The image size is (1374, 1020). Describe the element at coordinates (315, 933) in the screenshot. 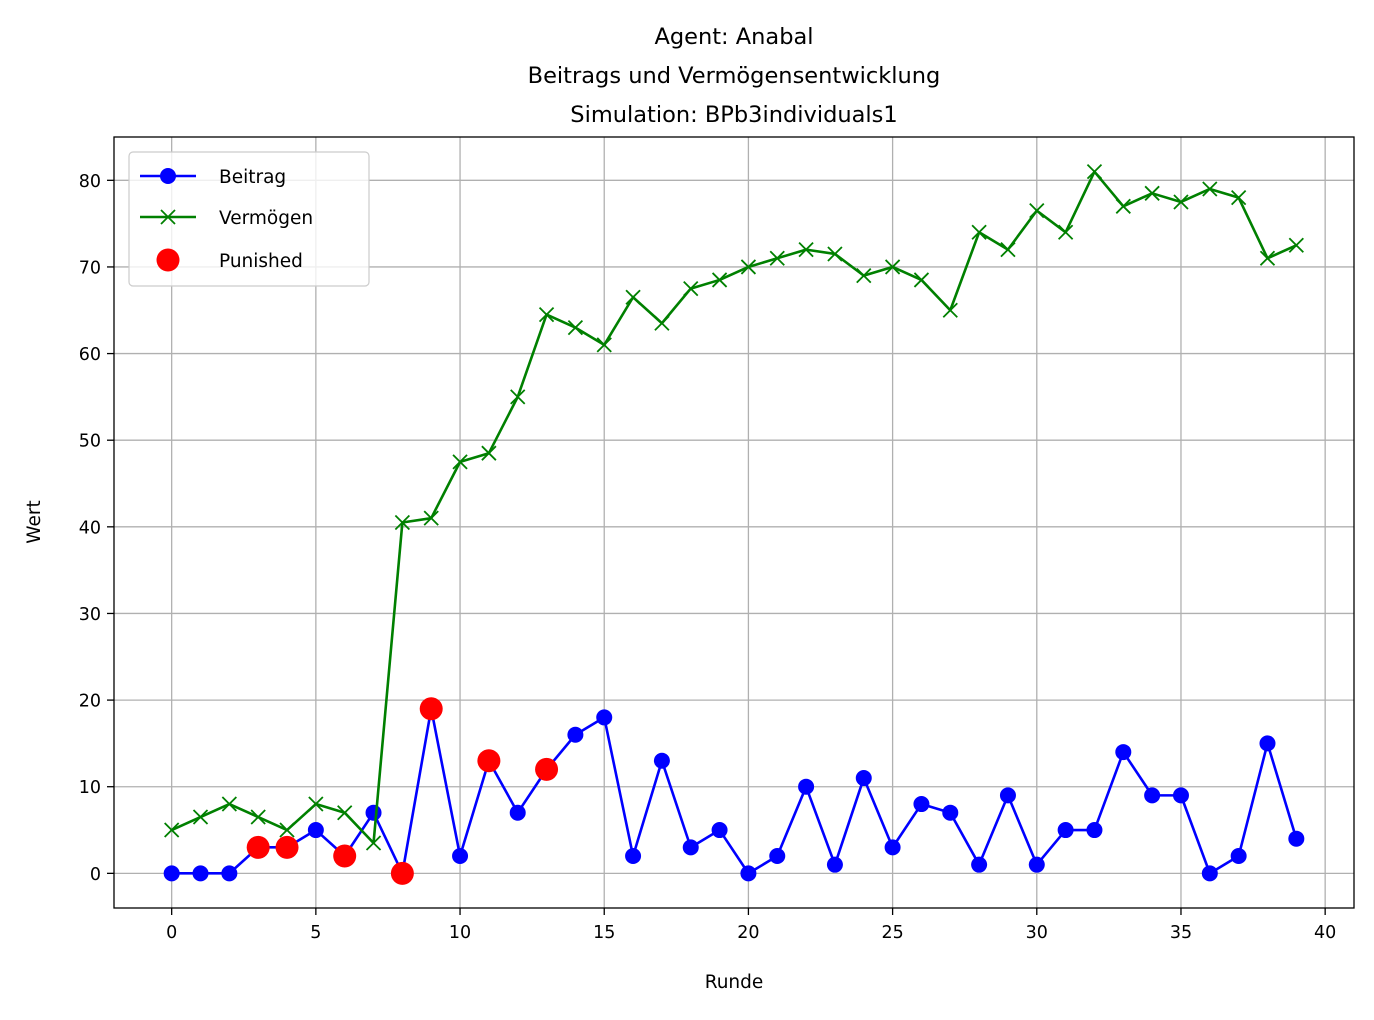

I see `x-tick-label: 5` at that location.